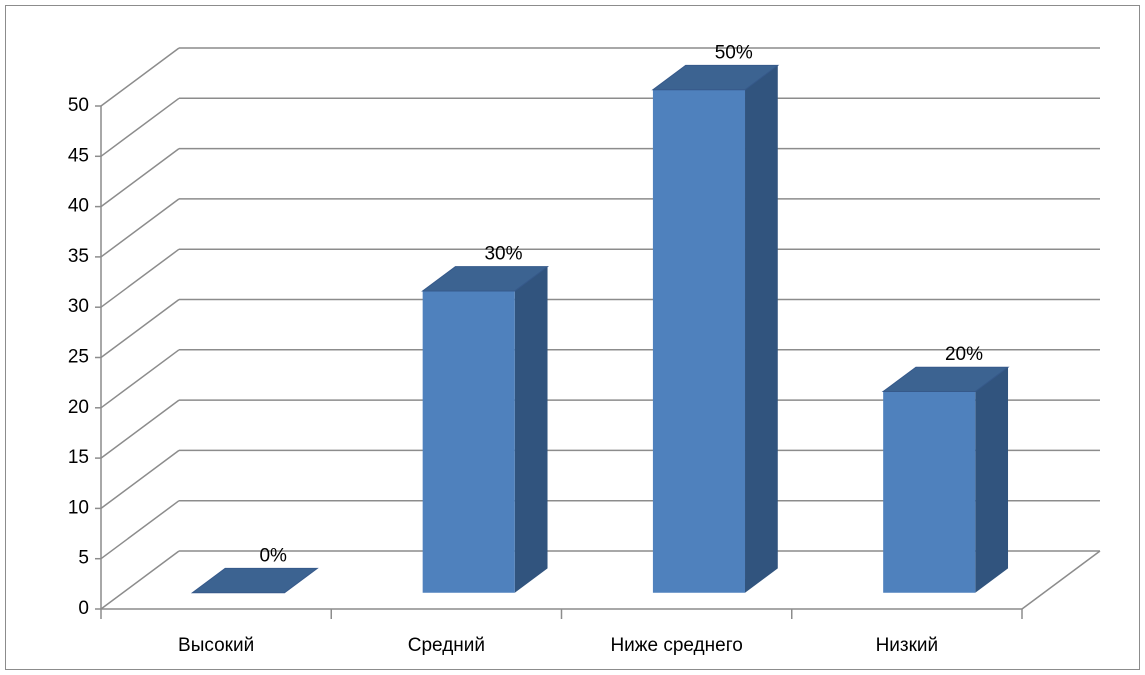  I want to click on y-tick-label: 25, so click(78, 357).